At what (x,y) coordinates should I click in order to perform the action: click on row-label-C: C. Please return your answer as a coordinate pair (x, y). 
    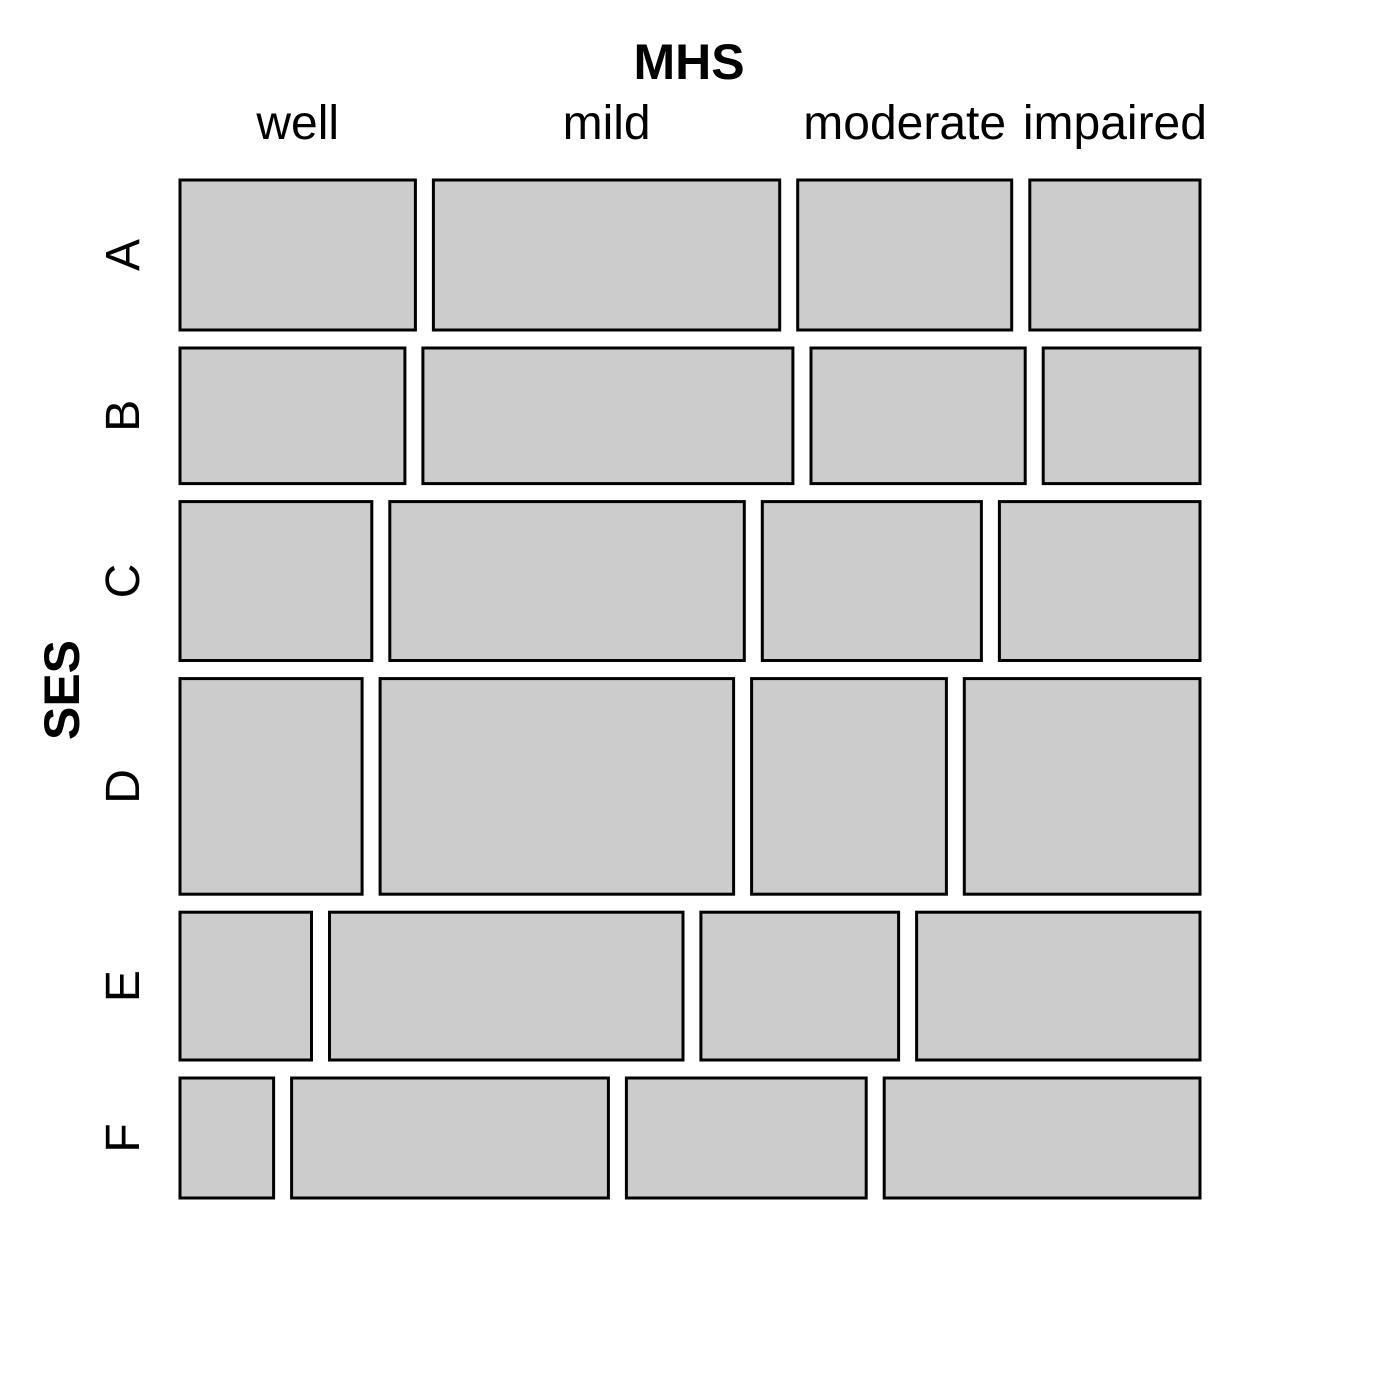
    Looking at the image, I should click on (123, 581).